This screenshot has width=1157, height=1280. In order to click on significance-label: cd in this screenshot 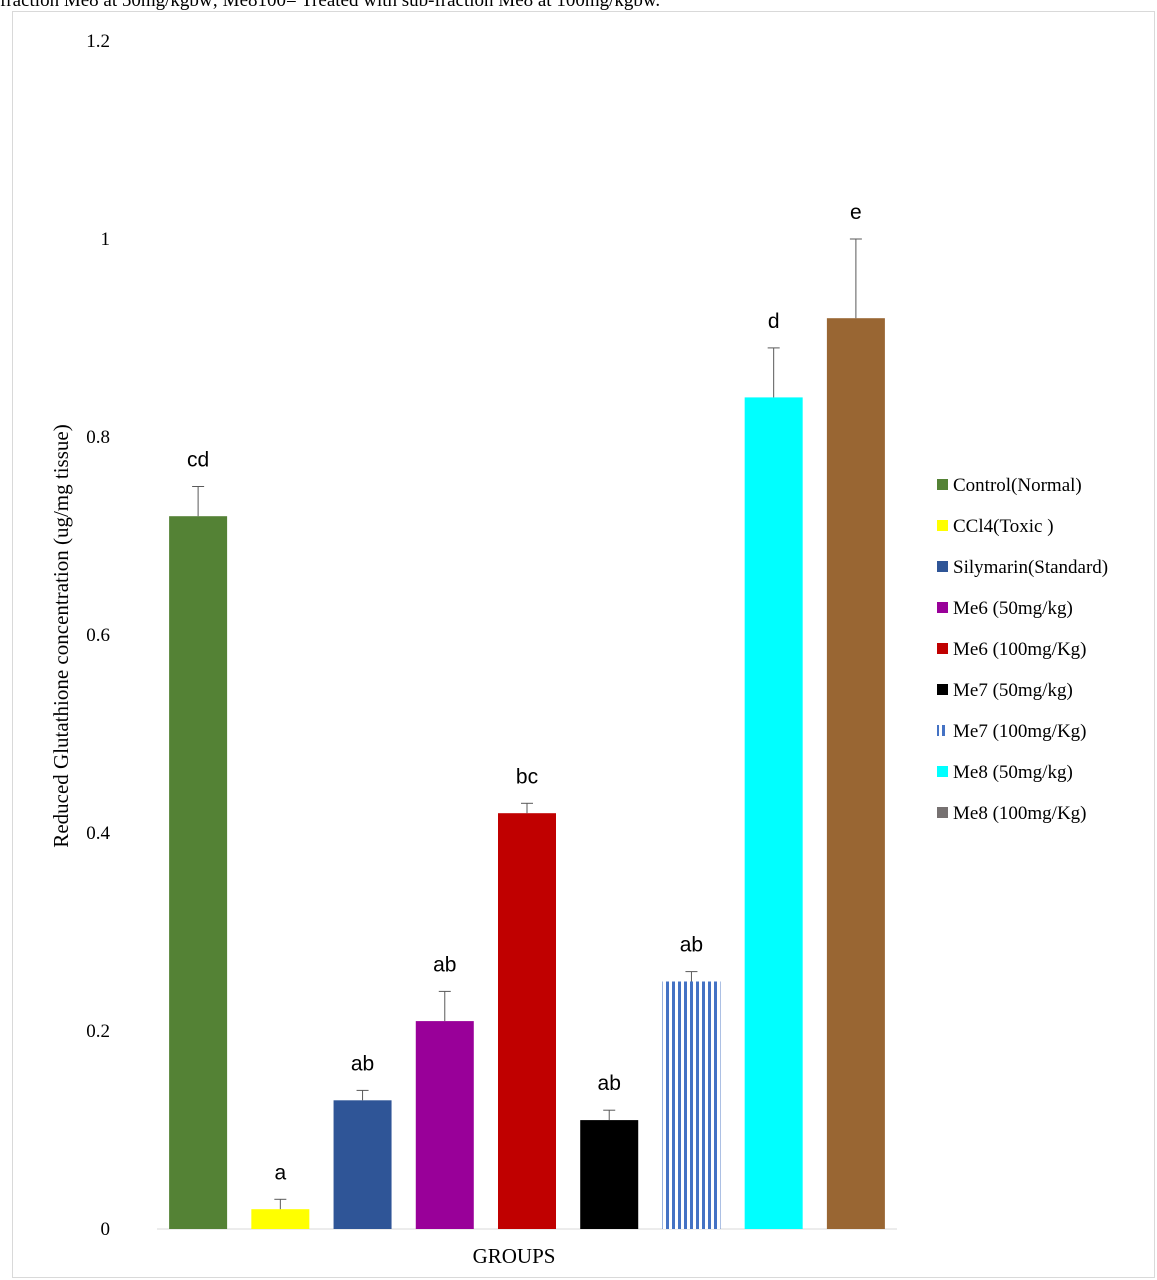, I will do `click(198, 460)`.